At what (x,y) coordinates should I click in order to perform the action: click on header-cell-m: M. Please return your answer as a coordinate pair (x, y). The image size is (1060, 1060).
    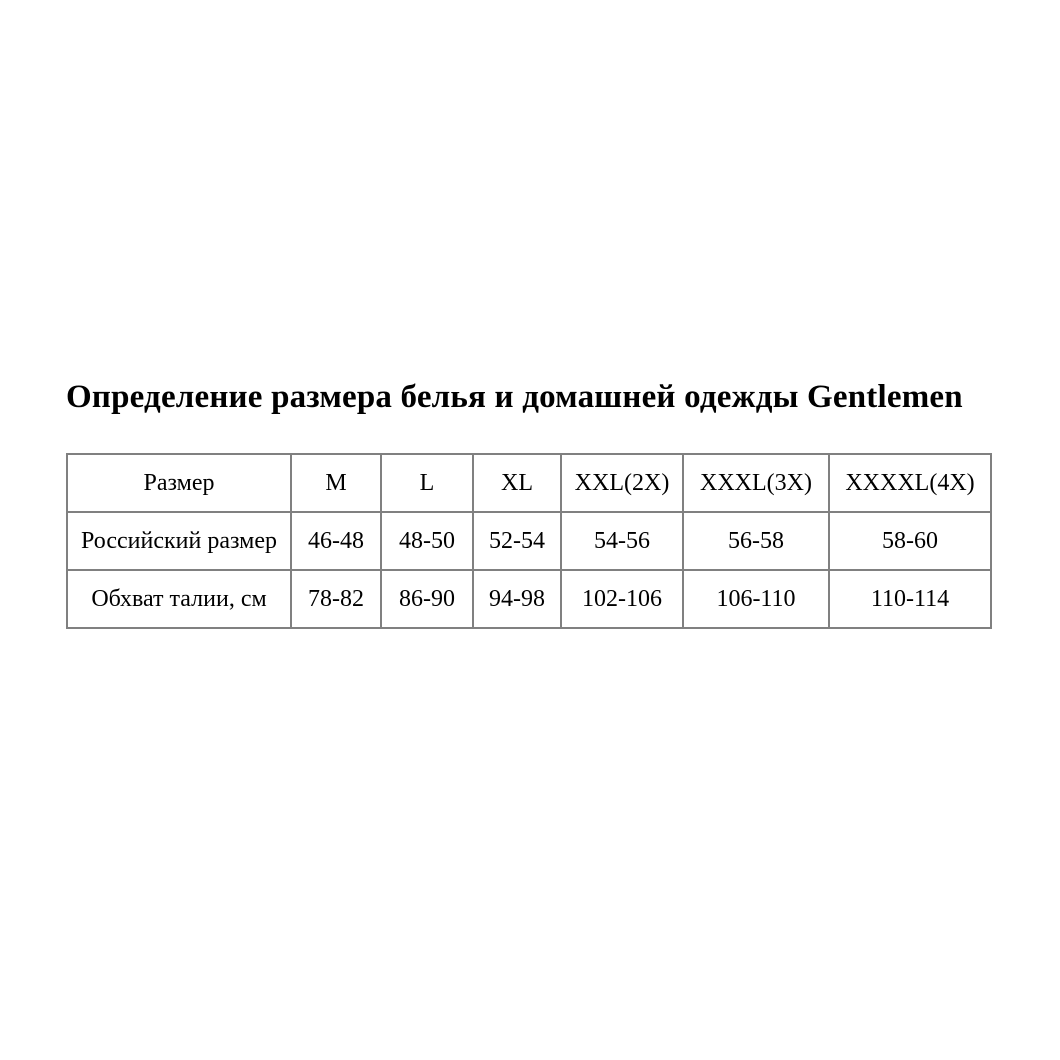
    Looking at the image, I should click on (336, 483).